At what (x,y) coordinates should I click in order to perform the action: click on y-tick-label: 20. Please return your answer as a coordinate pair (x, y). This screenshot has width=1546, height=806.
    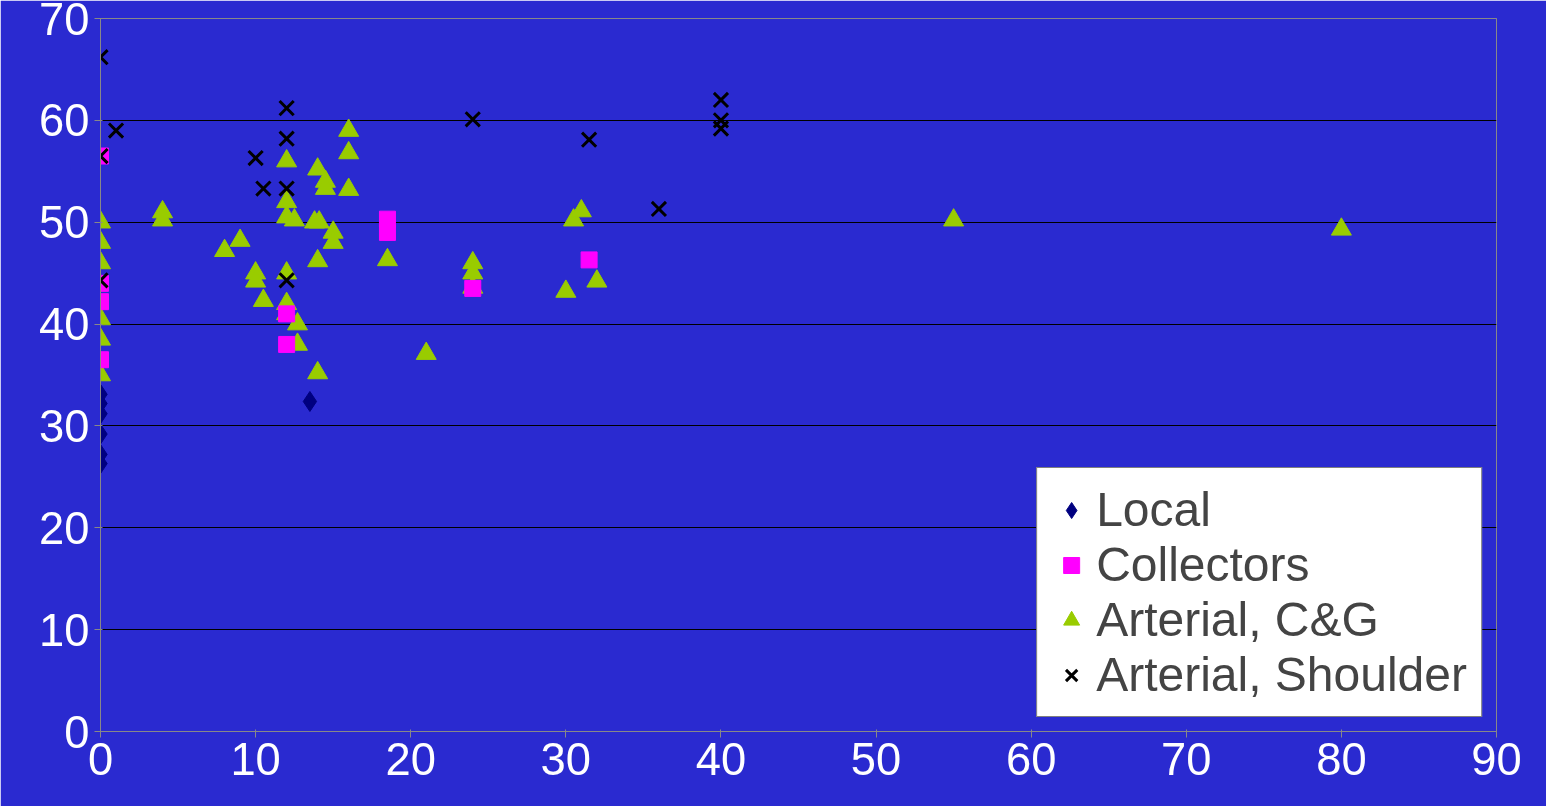
    Looking at the image, I should click on (64, 528).